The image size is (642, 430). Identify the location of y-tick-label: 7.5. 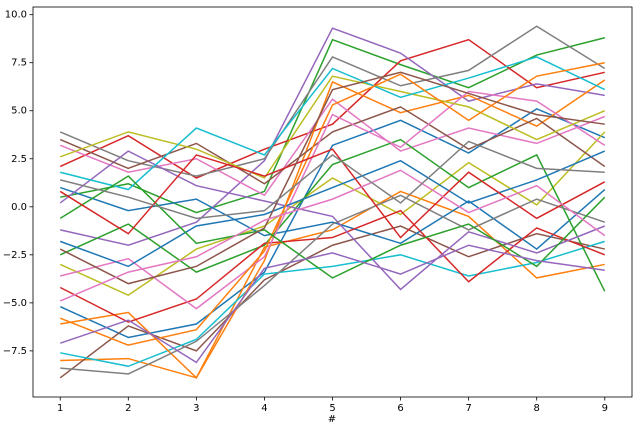
(19, 63).